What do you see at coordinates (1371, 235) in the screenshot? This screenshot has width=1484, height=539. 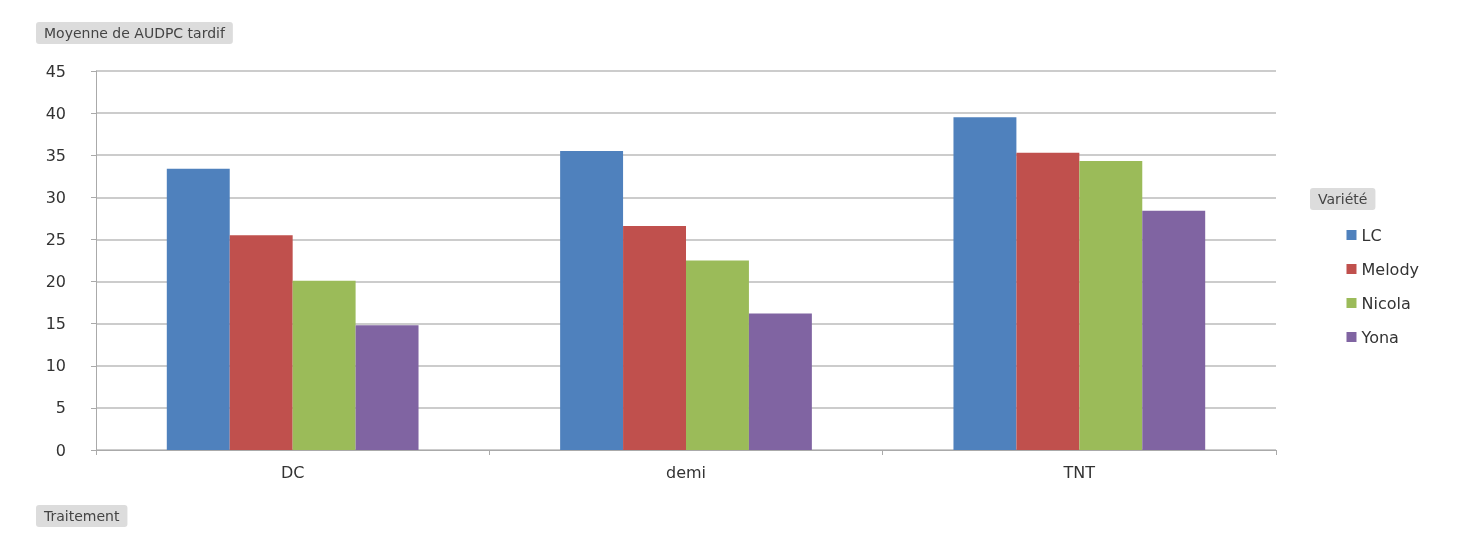 I see `legend-label: LC` at bounding box center [1371, 235].